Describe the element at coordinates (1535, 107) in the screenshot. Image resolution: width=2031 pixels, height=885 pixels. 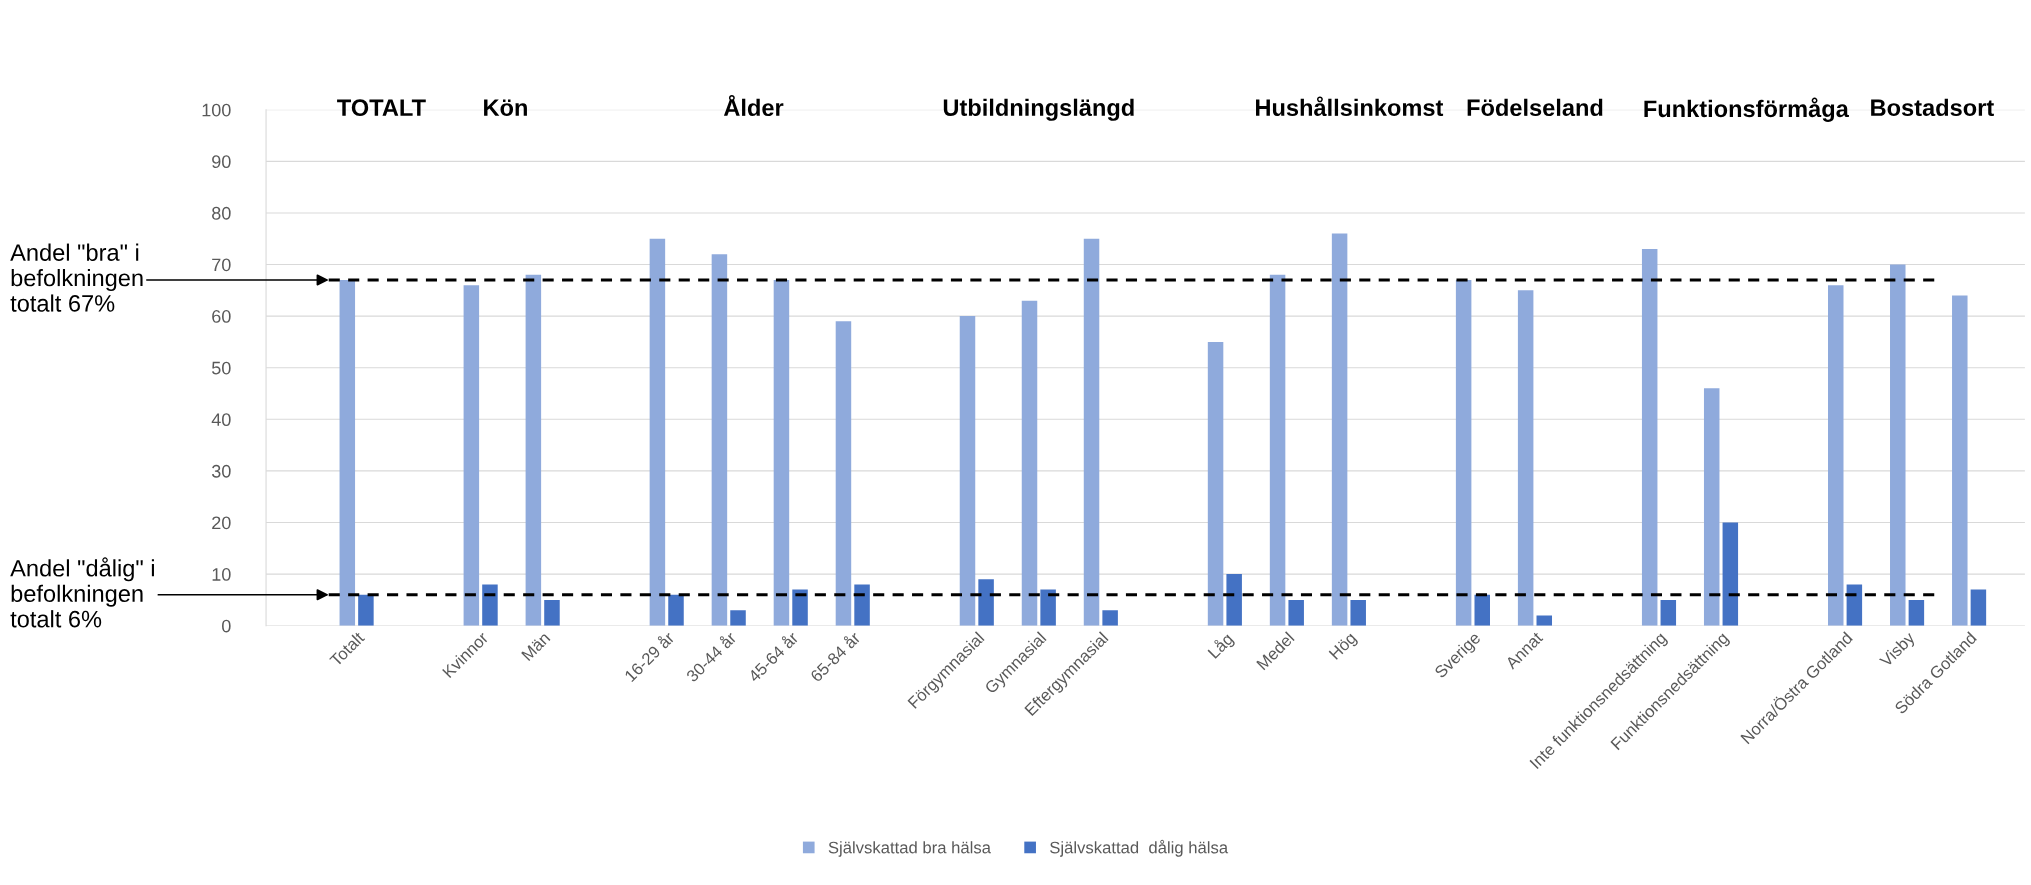
I see `annotation: Födelseland` at that location.